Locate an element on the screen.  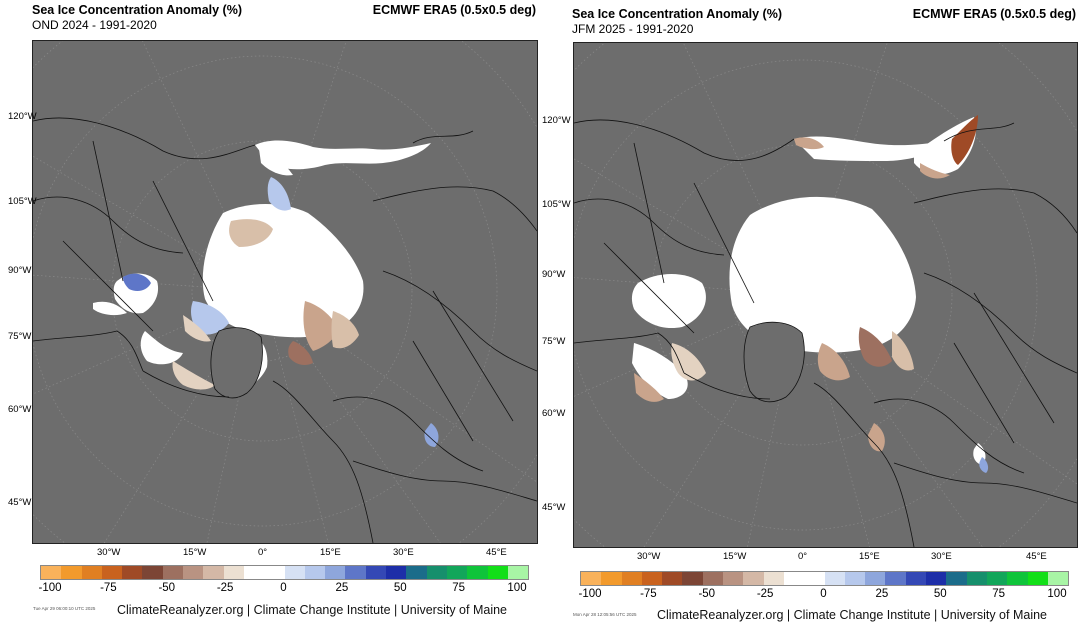
timestamp: Tue Apr 29 06:00:10 UTC 2025 is located at coordinates (64, 608).